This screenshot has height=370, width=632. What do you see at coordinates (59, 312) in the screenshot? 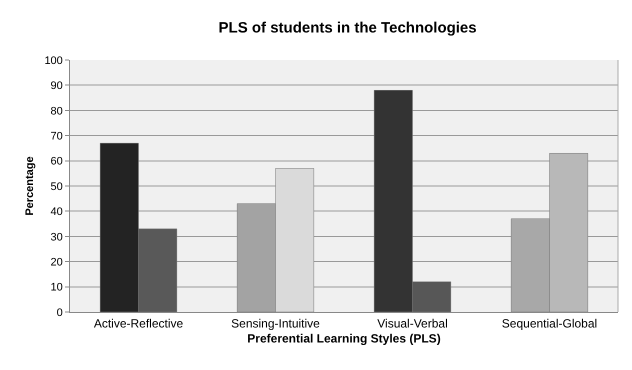
I see `y-tick-label: 0` at bounding box center [59, 312].